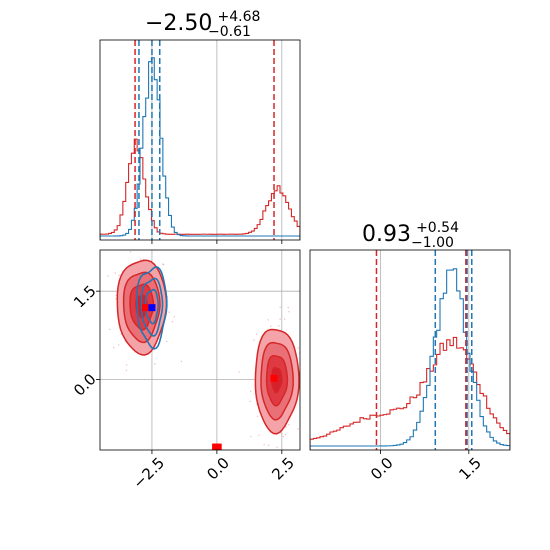 The image size is (550, 550). Describe the element at coordinates (178, 23) in the screenshot. I see `title-p0-median: −2.50` at that location.